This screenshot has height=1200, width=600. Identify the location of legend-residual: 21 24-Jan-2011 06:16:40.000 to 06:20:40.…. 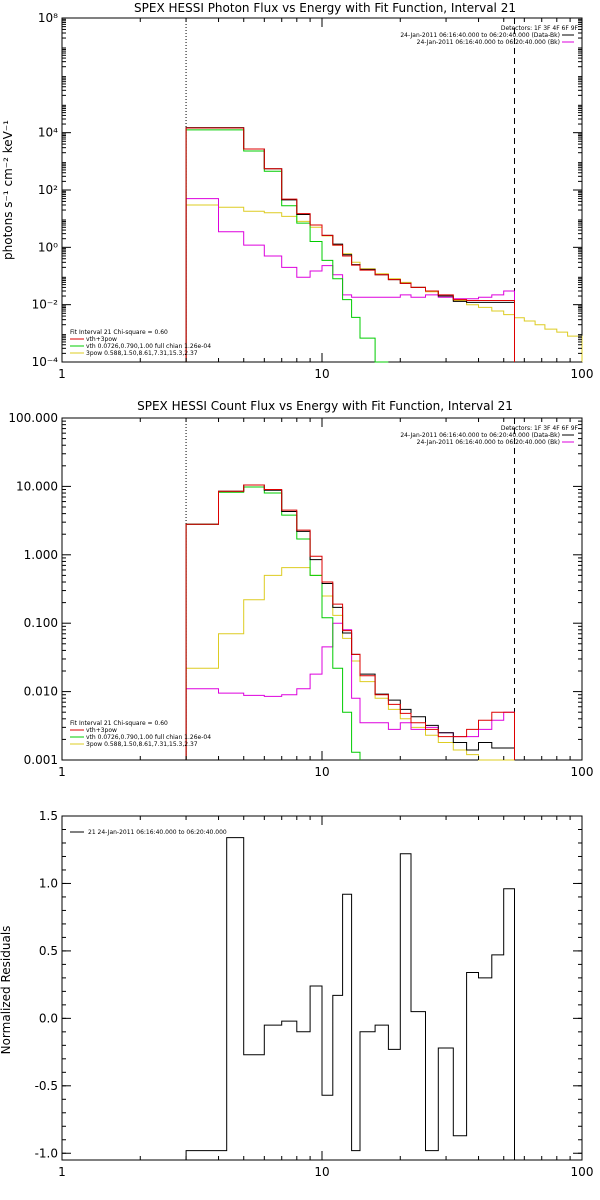
(157, 832).